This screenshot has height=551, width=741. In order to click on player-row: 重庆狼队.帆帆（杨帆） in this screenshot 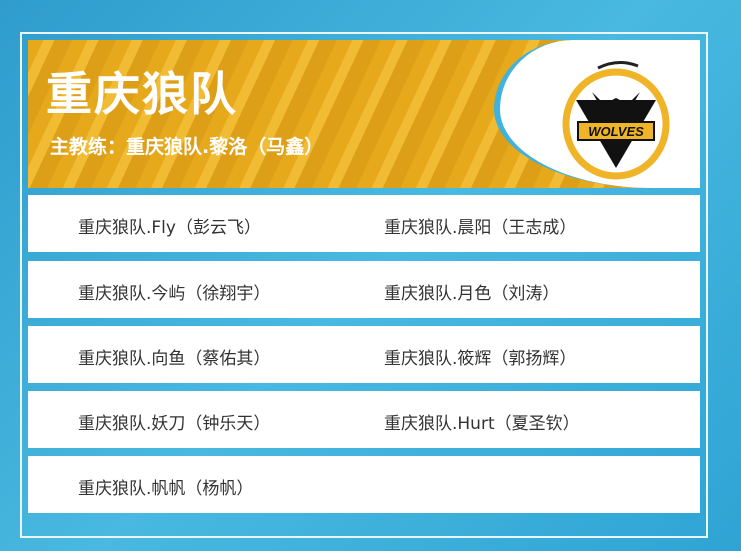, I will do `click(364, 484)`.